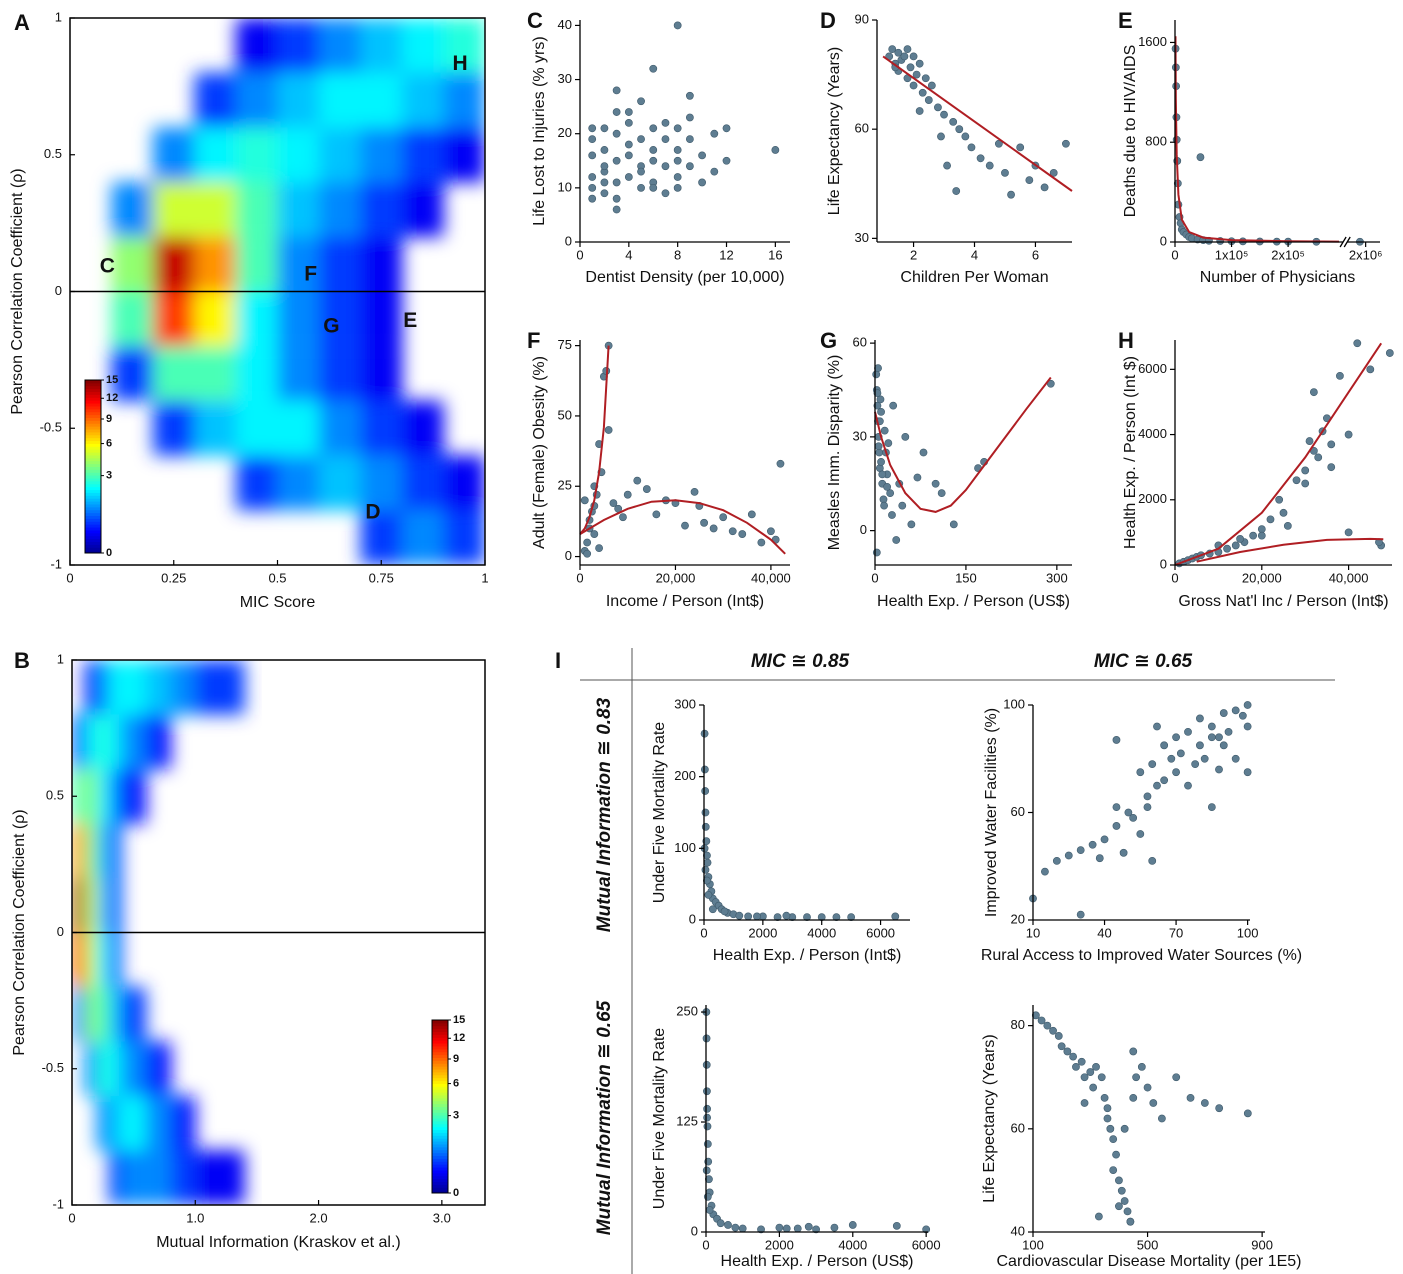 The width and height of the screenshot is (1403, 1274). What do you see at coordinates (93, 466) in the screenshot?
I see `colorbar-frame` at bounding box center [93, 466].